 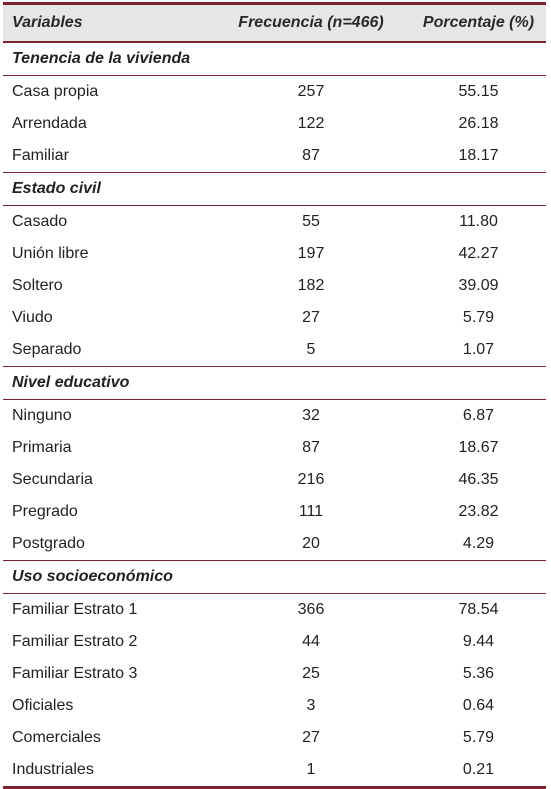 What do you see at coordinates (478, 673) in the screenshot?
I see `cell: 5.36` at bounding box center [478, 673].